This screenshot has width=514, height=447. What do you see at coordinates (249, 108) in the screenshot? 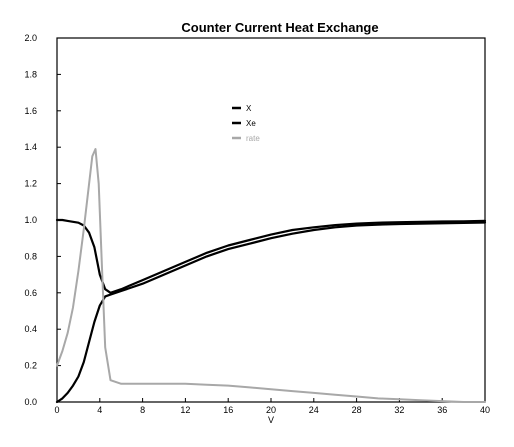
I see `legend-label: X` at bounding box center [249, 108].